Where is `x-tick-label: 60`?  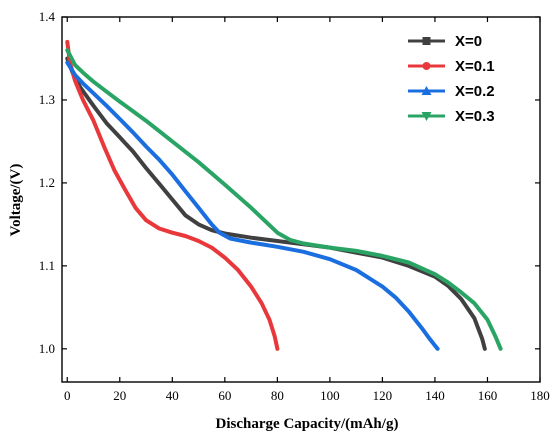 x-tick-label: 60 is located at coordinates (224, 395).